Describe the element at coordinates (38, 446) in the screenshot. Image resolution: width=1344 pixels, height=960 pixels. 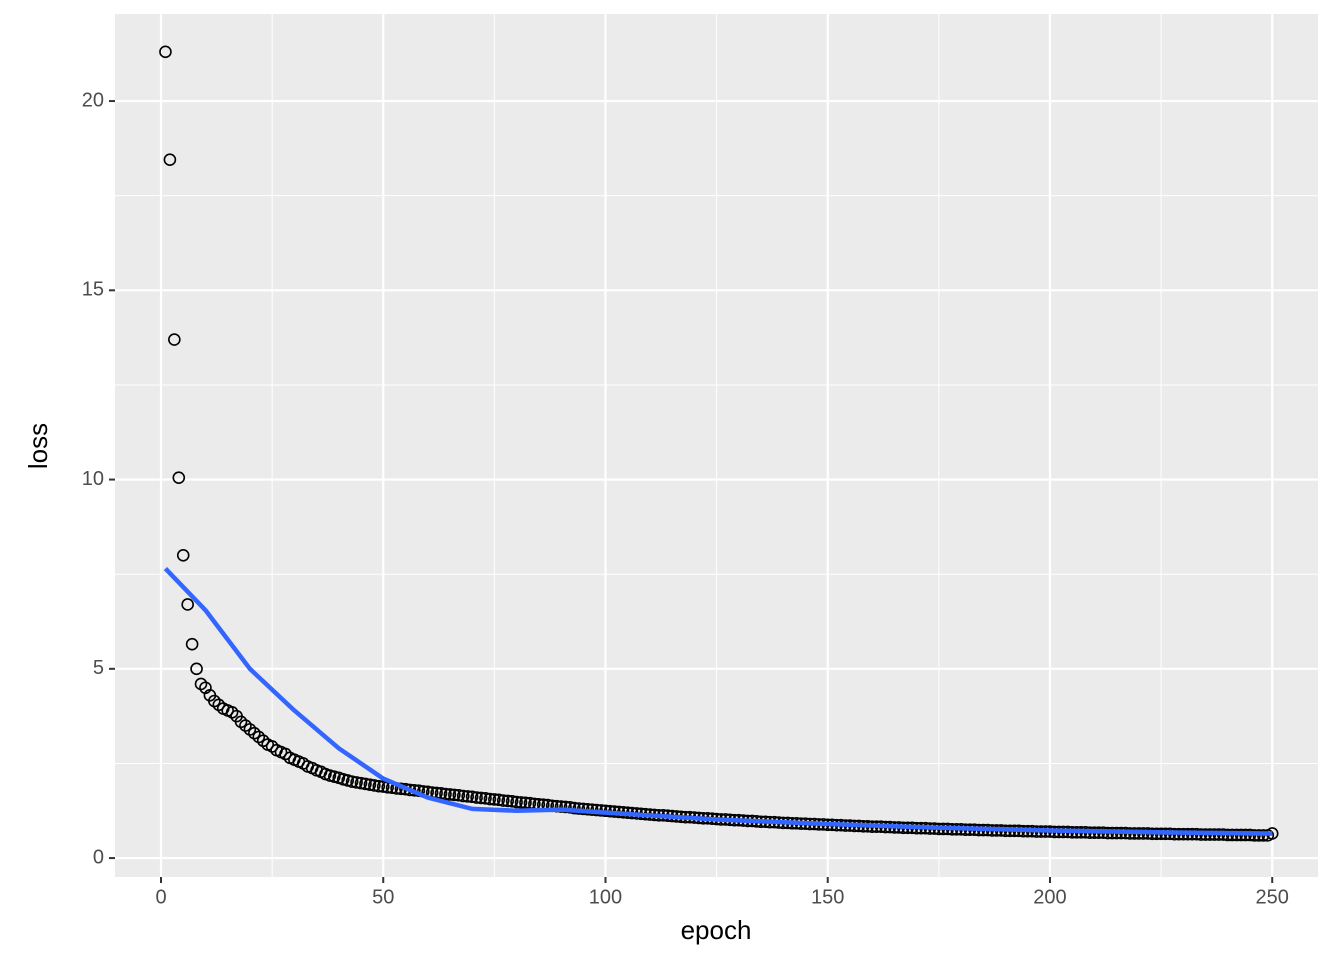
I see `y-axis-title: loss` at that location.